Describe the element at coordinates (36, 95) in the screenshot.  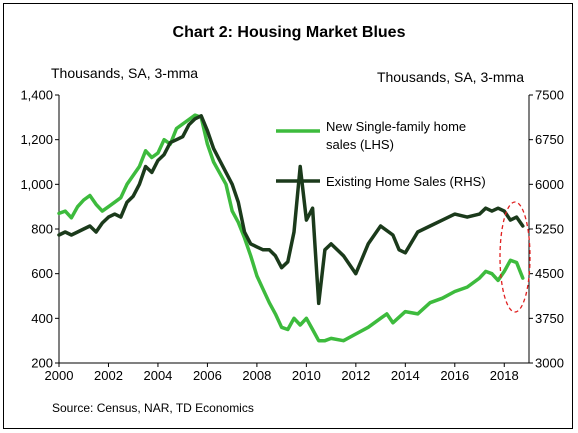
I see `left-tick-label: 1,400` at that location.